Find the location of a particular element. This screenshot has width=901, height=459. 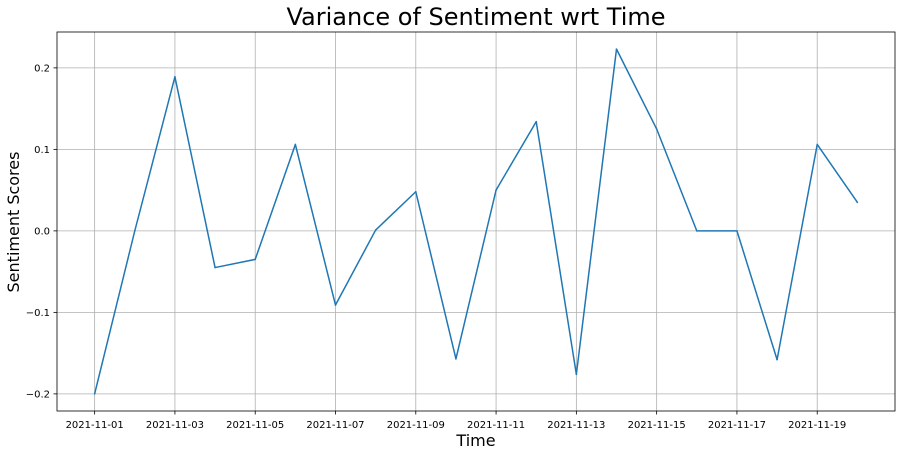

x-tick-label: 2021-11-07 is located at coordinates (335, 425).